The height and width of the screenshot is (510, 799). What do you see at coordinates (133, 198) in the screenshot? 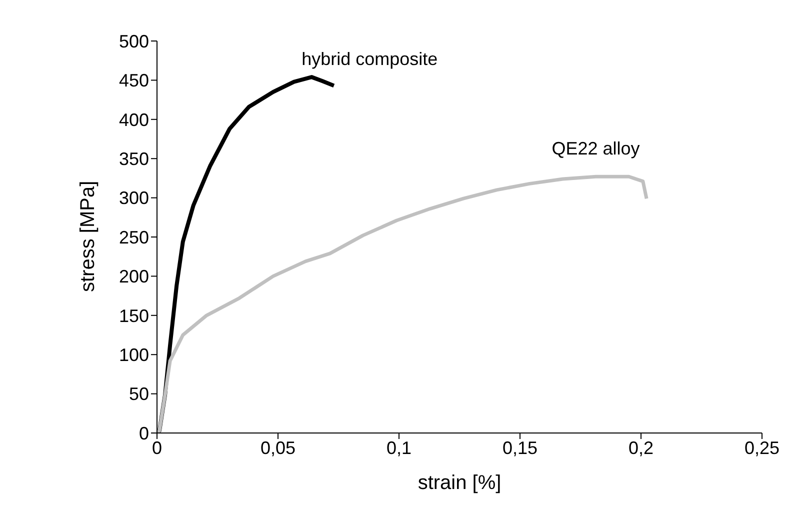
I see `y-tick-label: 300` at bounding box center [133, 198].